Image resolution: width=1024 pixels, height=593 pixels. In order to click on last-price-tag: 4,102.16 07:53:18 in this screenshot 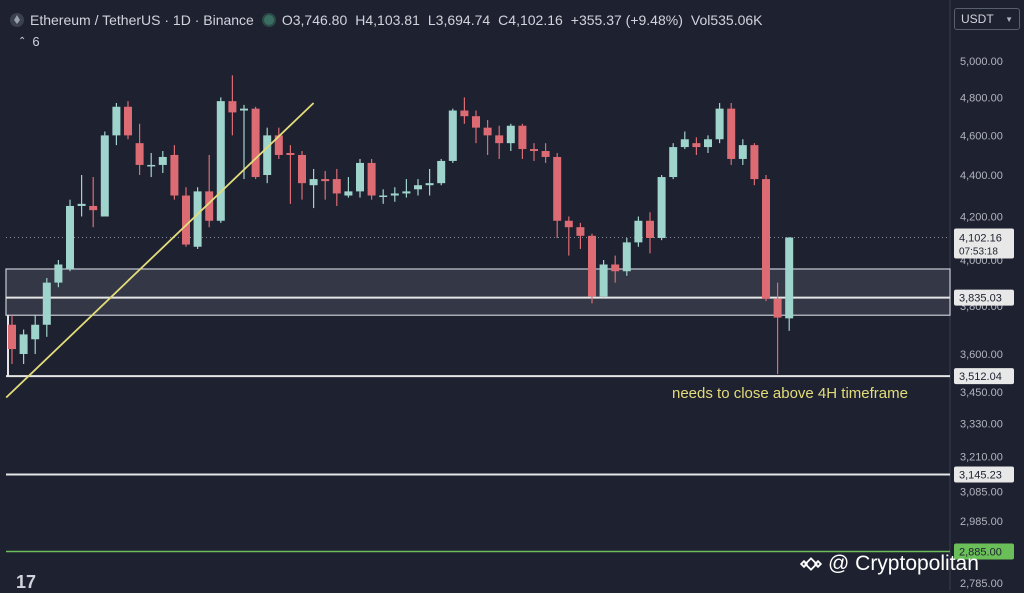, I will do `click(984, 243)`.